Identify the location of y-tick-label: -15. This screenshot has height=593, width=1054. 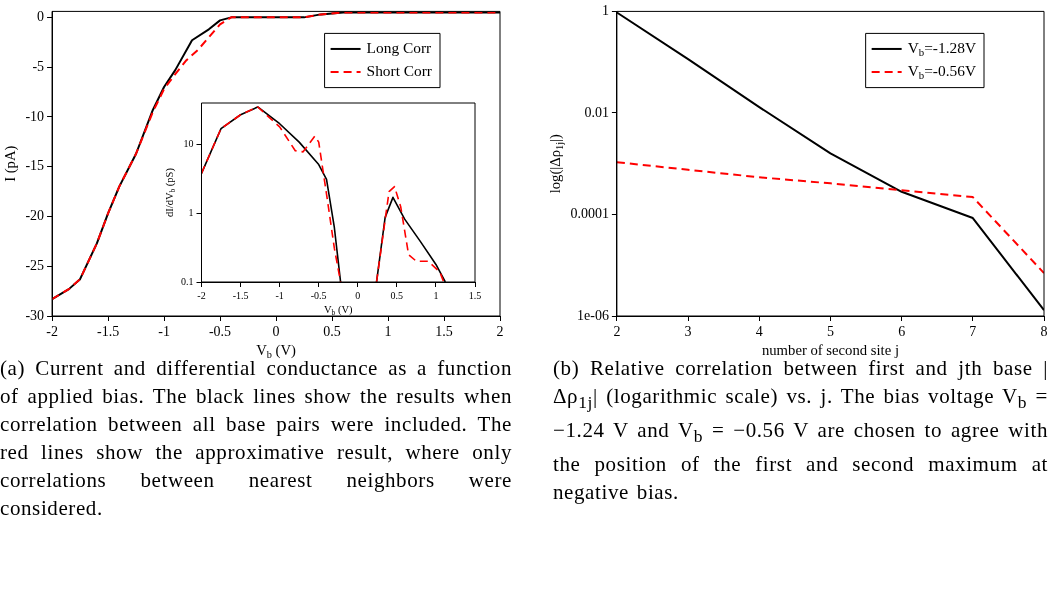
(35, 166).